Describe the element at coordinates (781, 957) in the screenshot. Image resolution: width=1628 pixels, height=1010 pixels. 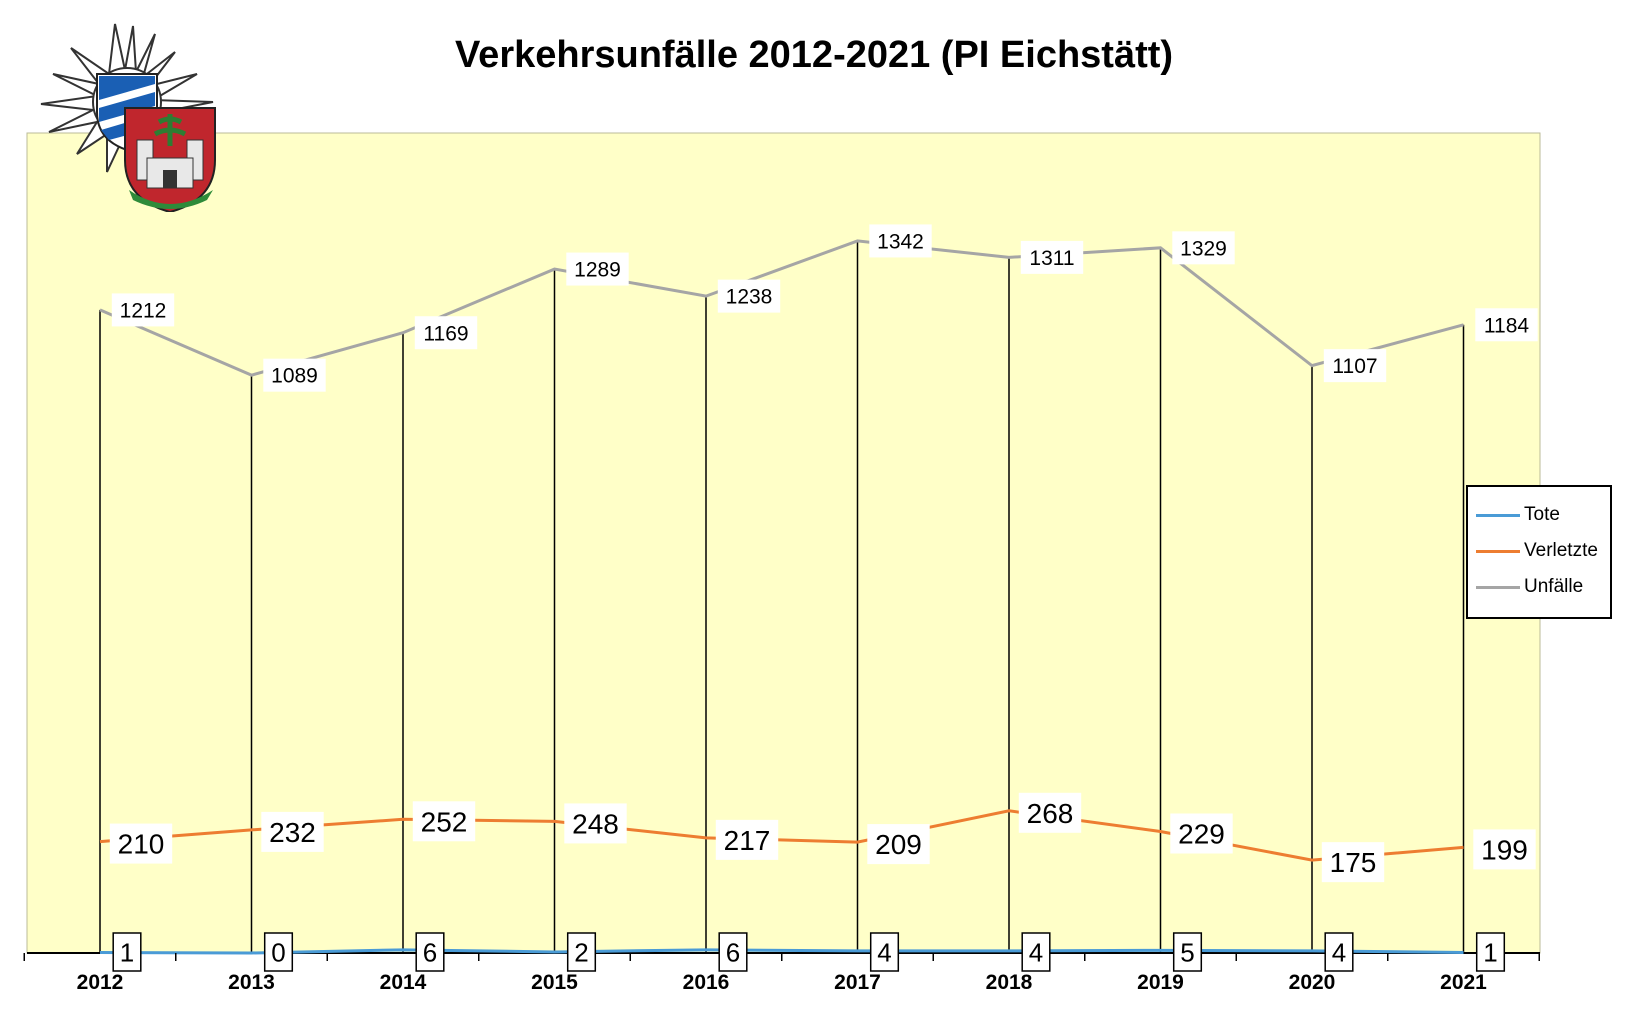
I see `x-tick-marks` at that location.